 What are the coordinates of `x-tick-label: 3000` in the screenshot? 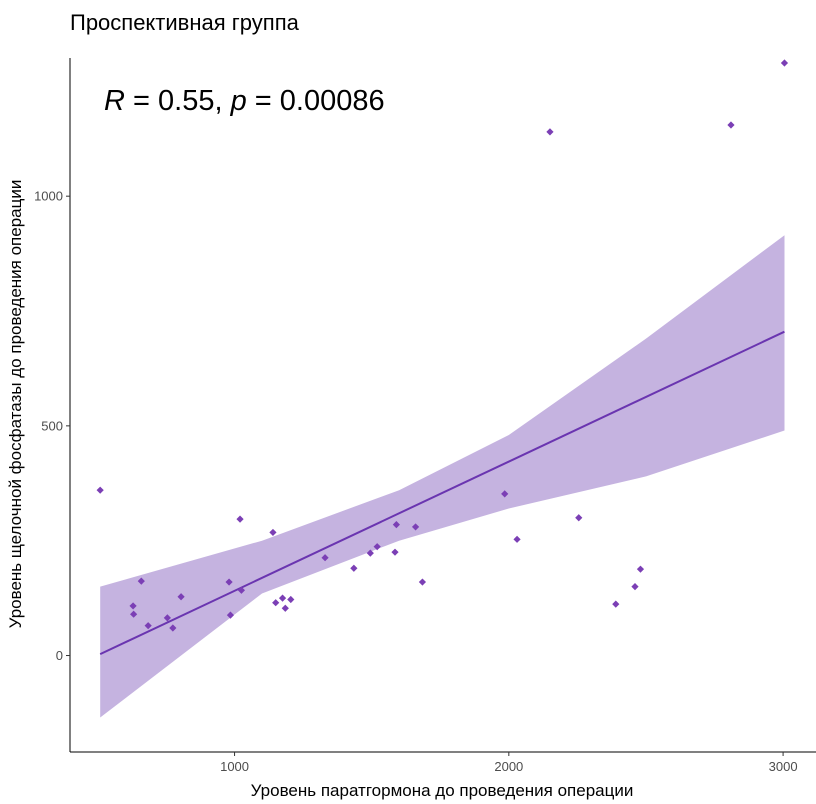 It's located at (783, 766).